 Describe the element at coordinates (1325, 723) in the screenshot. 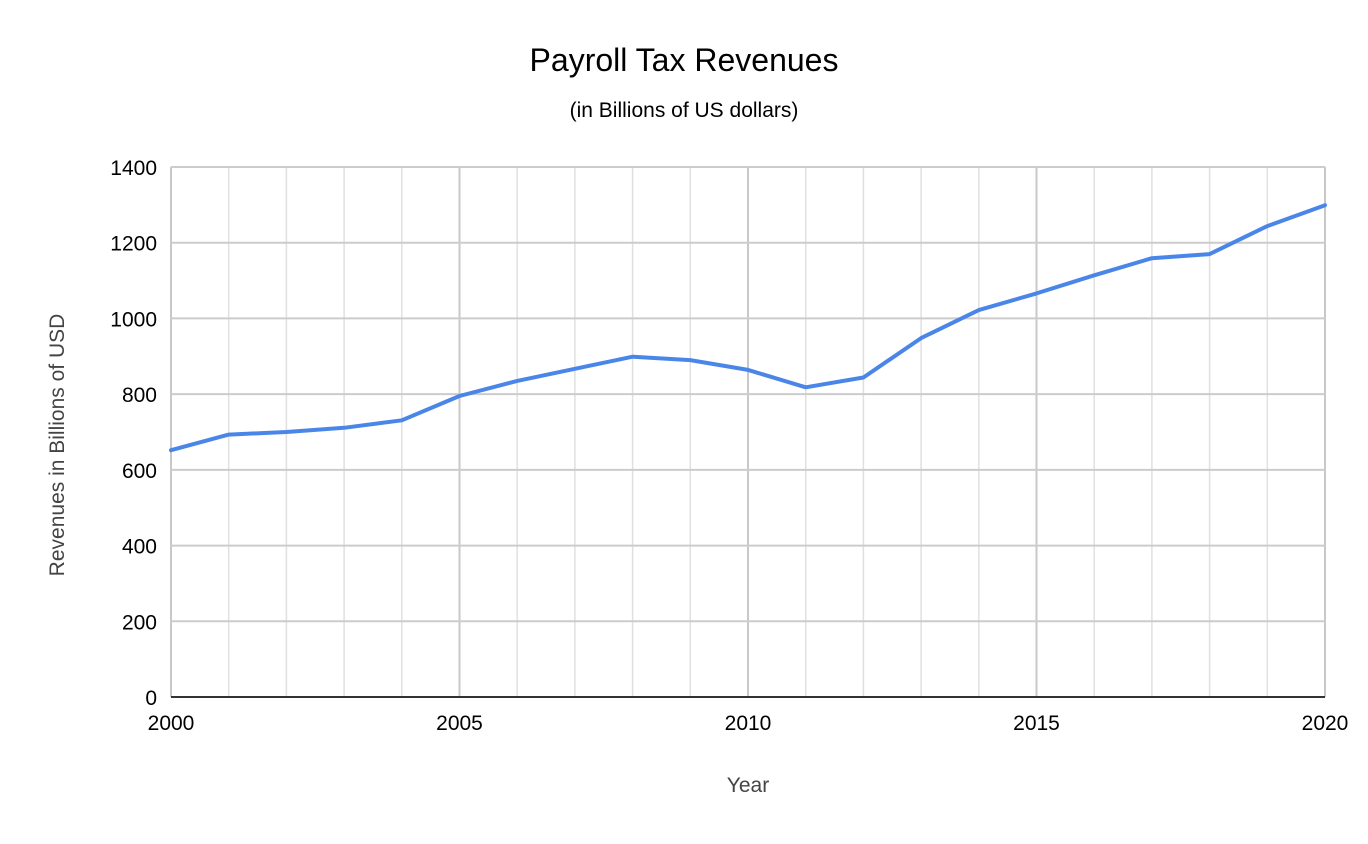

I see `x-tick-label: 2020` at that location.